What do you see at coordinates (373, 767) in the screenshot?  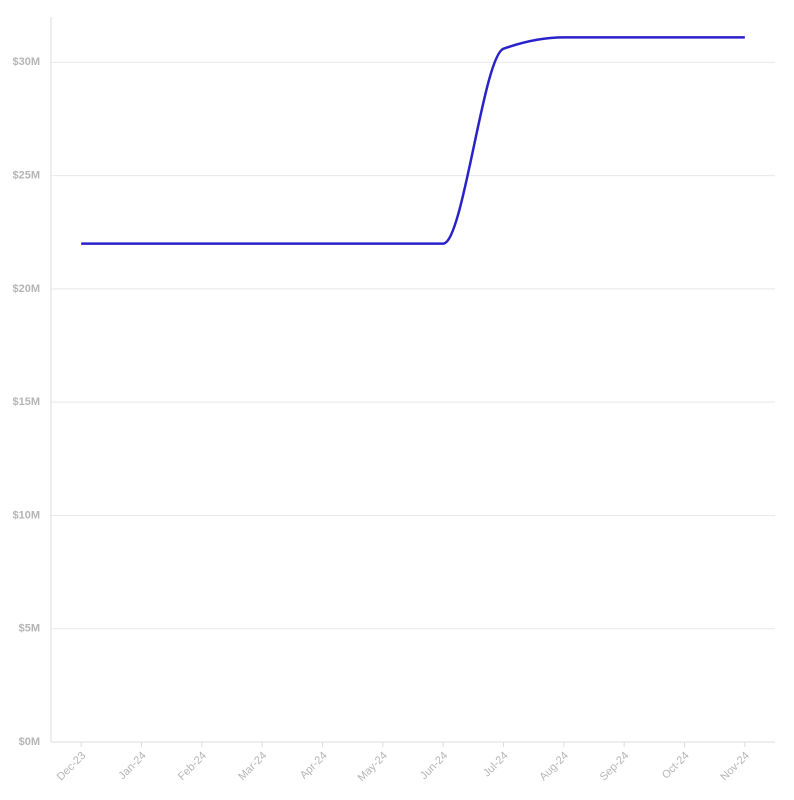 I see `x-tick-label: May-24` at bounding box center [373, 767].